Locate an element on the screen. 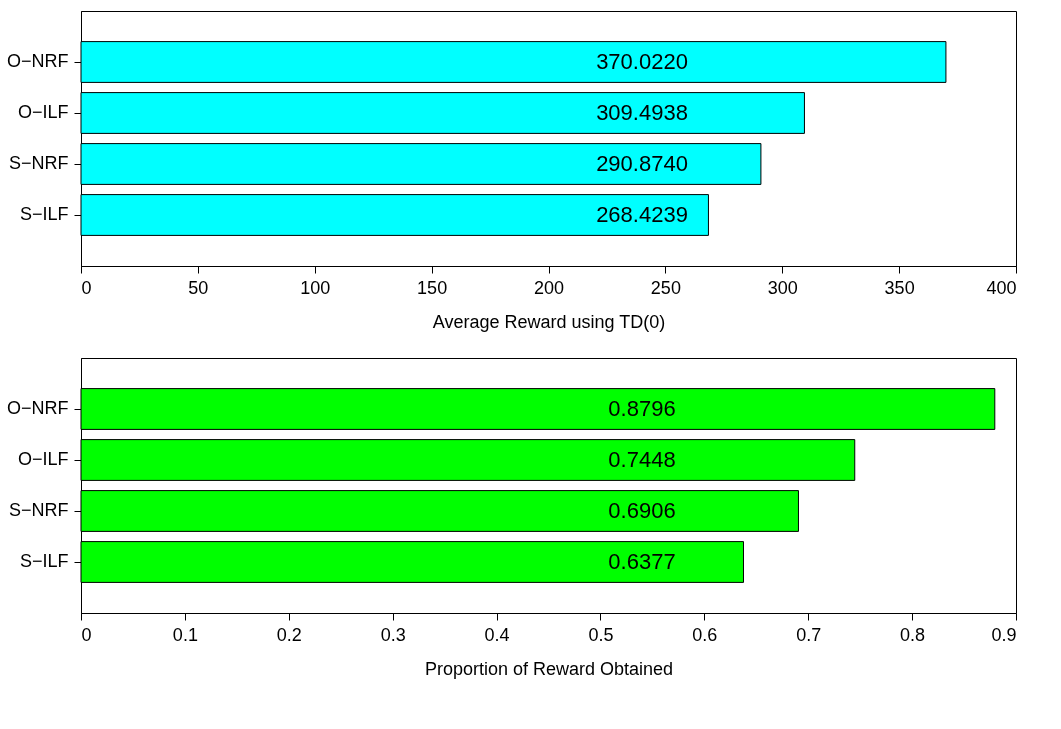 The height and width of the screenshot is (729, 1061). x-axis-title: Proportion of Reward Obtained is located at coordinates (549, 668).